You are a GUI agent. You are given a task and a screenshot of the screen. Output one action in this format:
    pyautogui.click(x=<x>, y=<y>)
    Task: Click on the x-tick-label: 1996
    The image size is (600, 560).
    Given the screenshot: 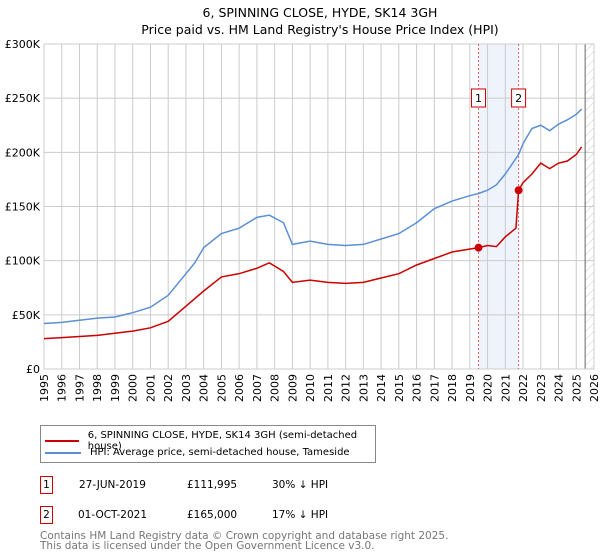 What is the action you would take?
    pyautogui.click(x=62, y=388)
    